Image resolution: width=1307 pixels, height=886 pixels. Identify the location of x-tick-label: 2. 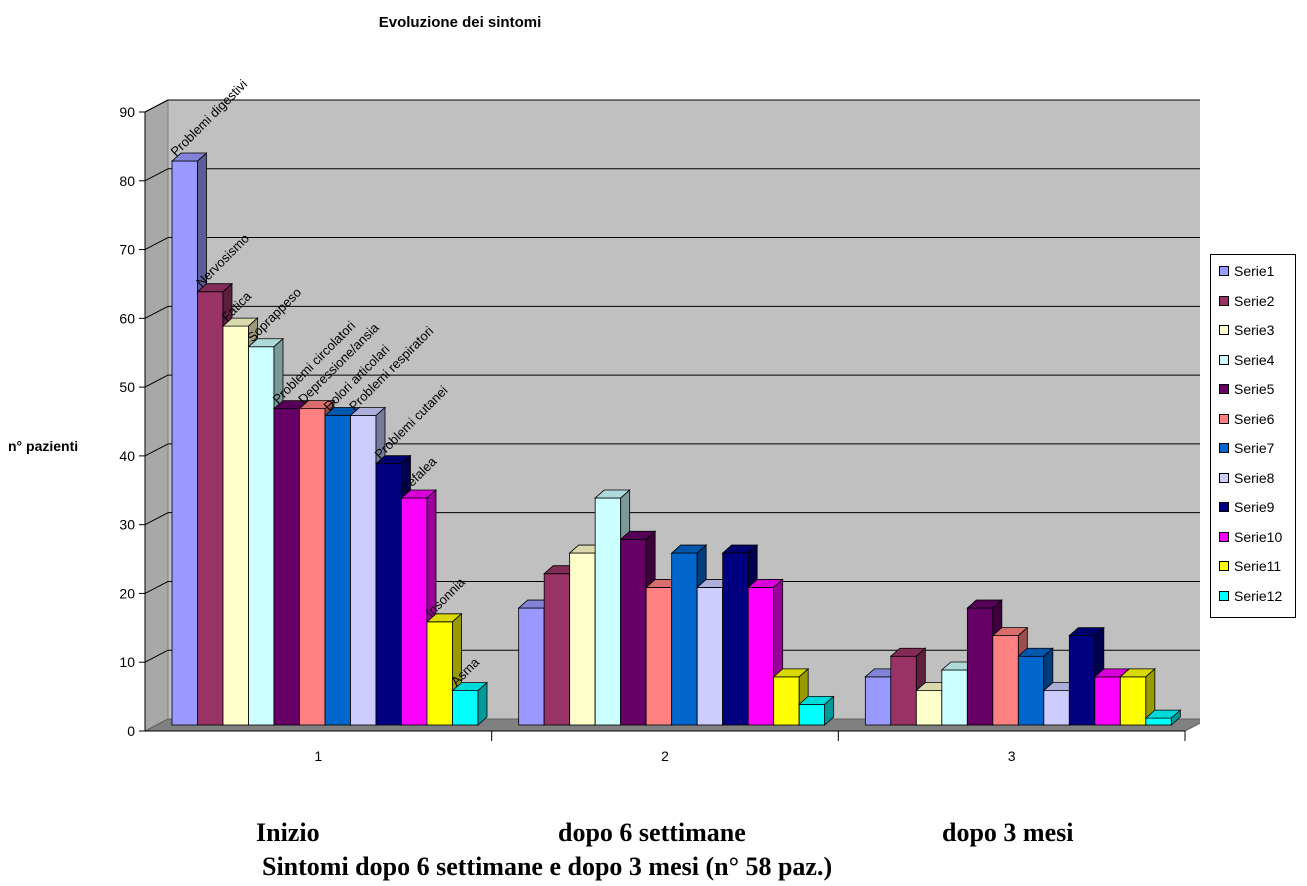
(665, 756).